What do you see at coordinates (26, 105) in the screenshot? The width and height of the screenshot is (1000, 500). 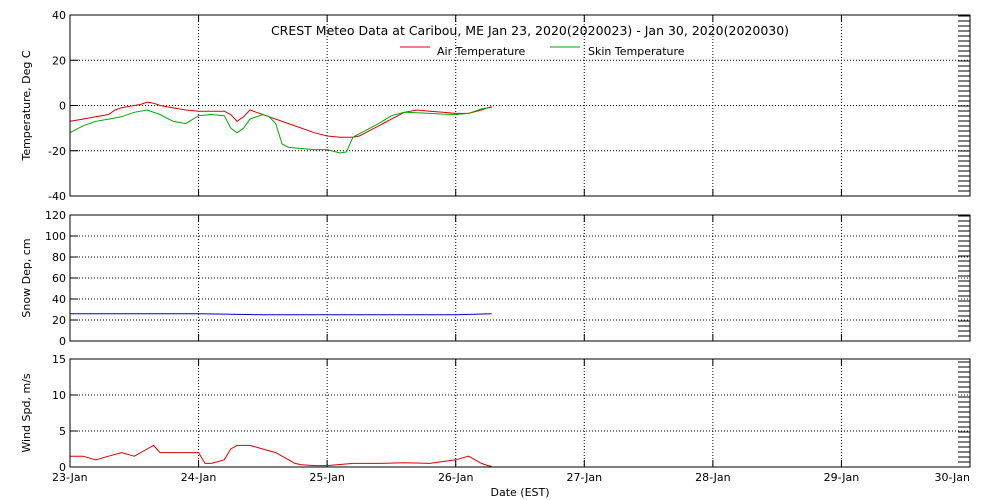 I see `y-axis-label: Temperature, Deg C` at bounding box center [26, 105].